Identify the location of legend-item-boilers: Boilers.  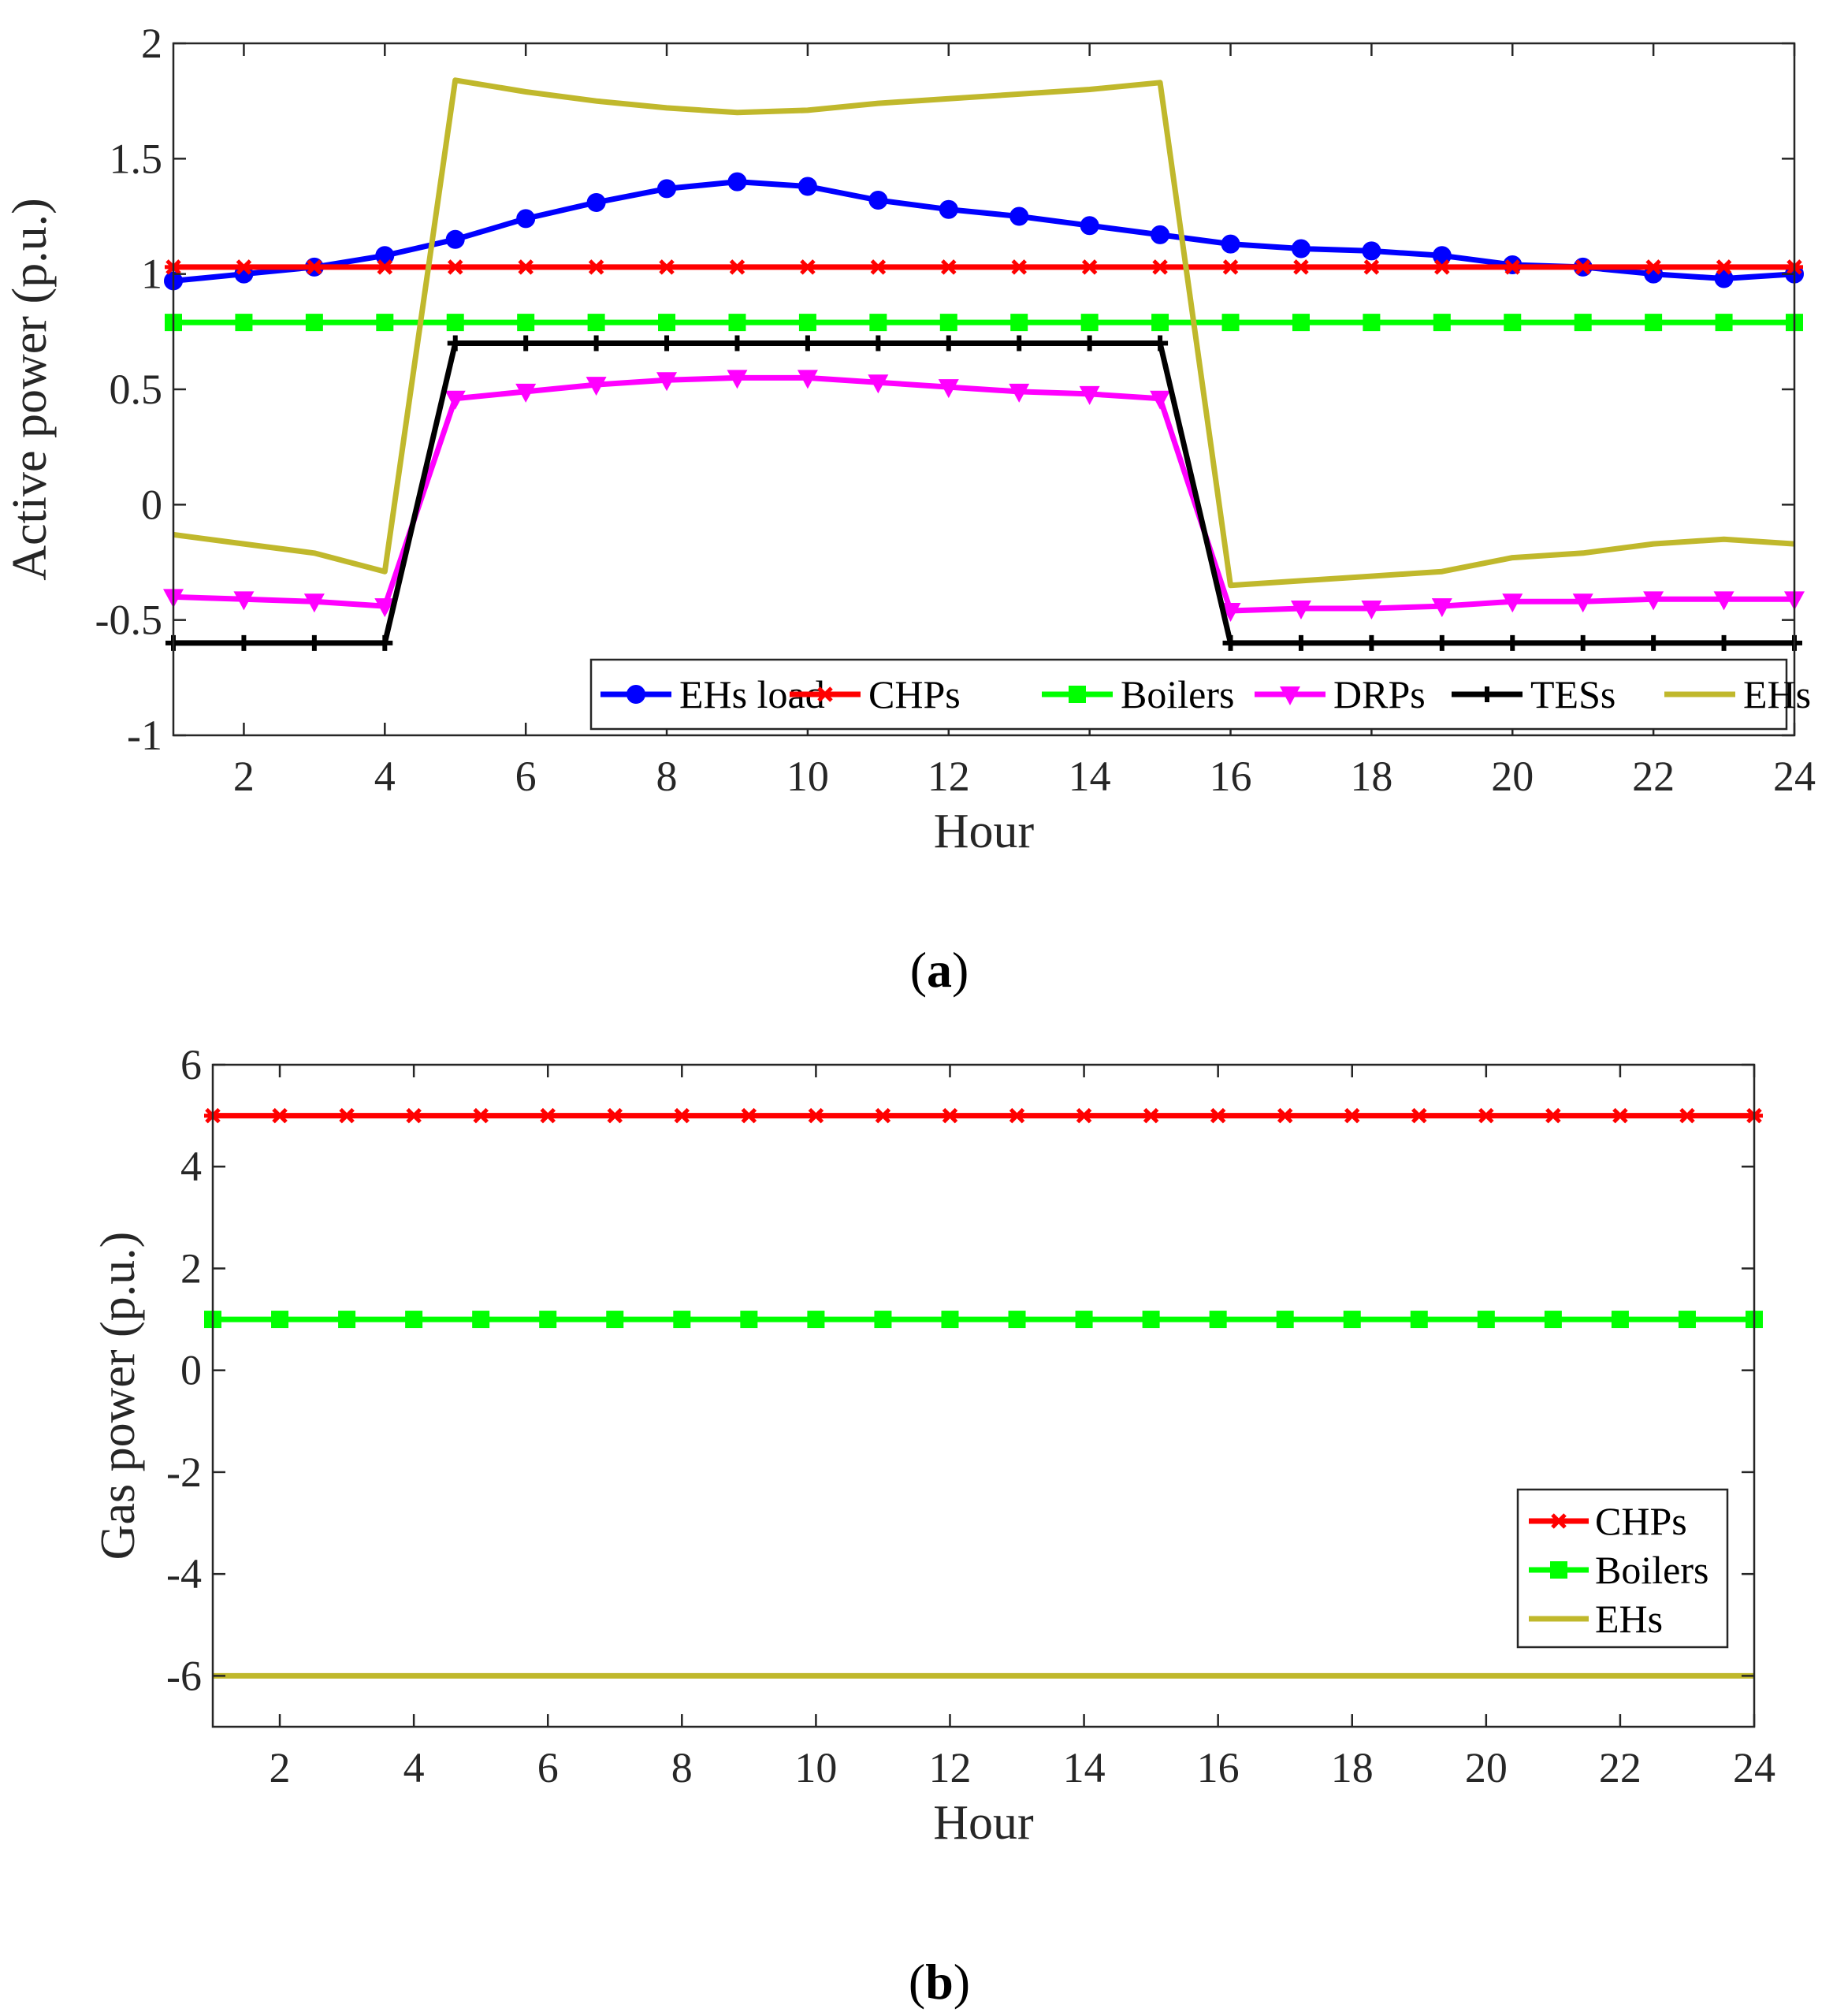
(1138, 694).